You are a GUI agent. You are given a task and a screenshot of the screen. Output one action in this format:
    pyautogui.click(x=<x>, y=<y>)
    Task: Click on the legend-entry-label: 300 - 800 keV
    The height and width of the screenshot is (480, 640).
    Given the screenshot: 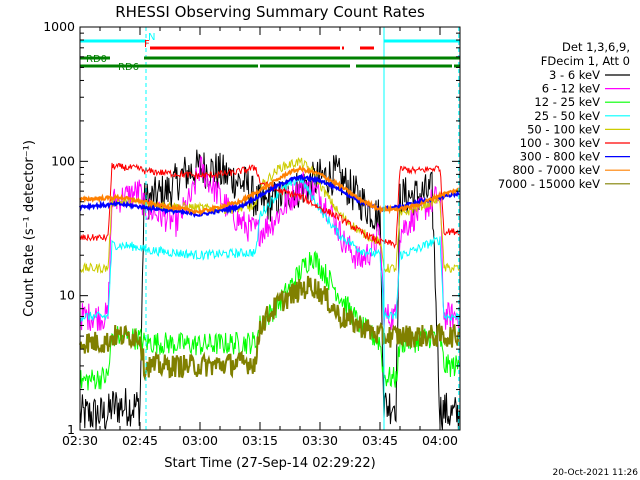 What is the action you would take?
    pyautogui.click(x=560, y=157)
    